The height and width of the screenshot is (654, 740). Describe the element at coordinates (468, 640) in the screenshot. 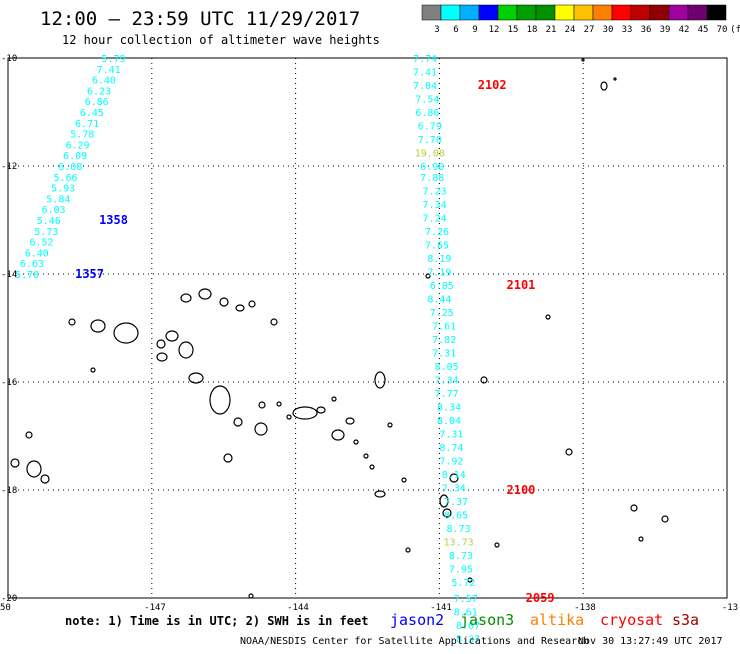

I see `wave-height-value: 8.37` at that location.